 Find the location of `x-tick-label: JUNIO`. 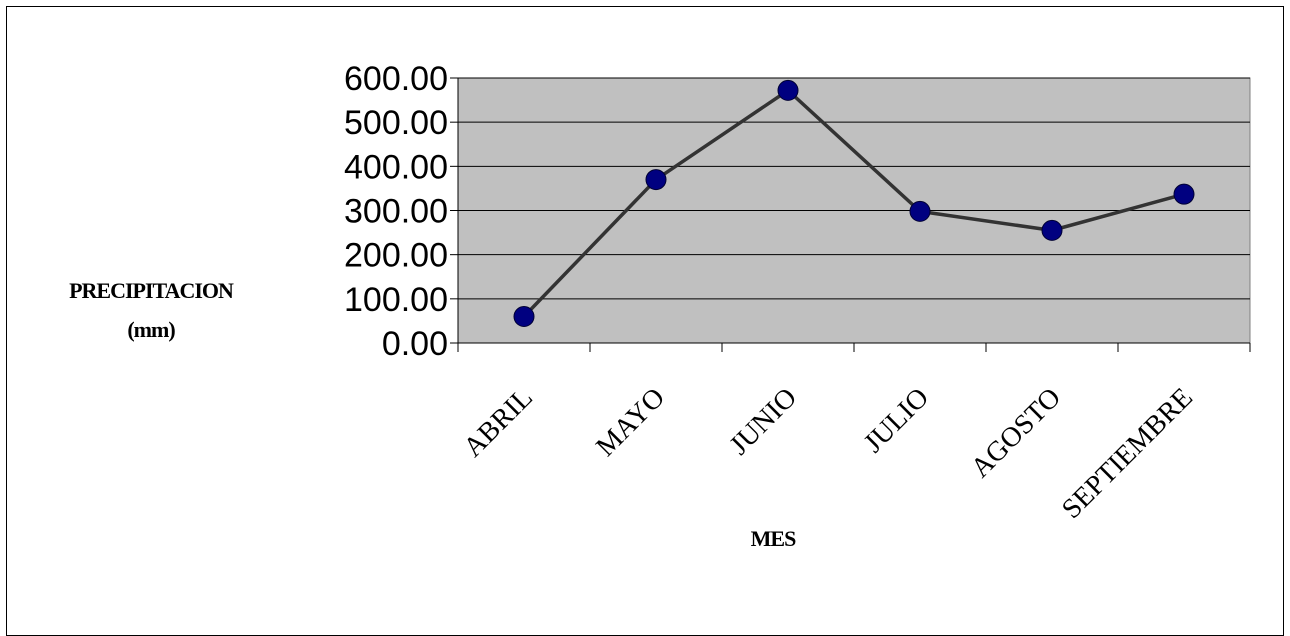

x-tick-label: JUNIO is located at coordinates (763, 421).